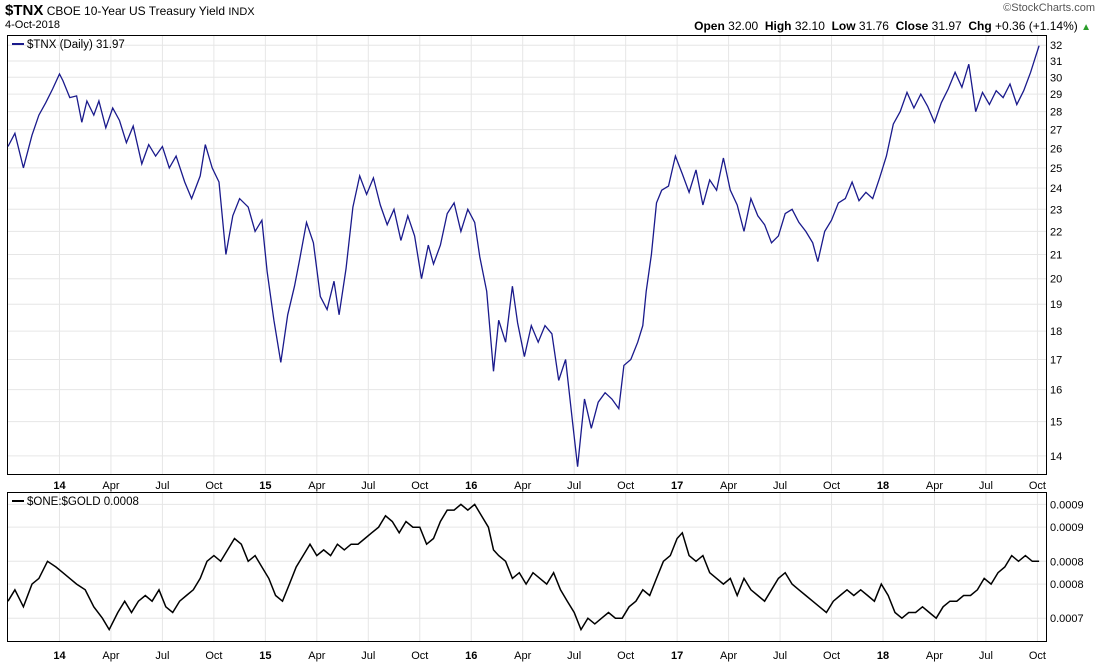  I want to click on tnx-legend-label: $TNX (Daily) 31.97, so click(76, 45).